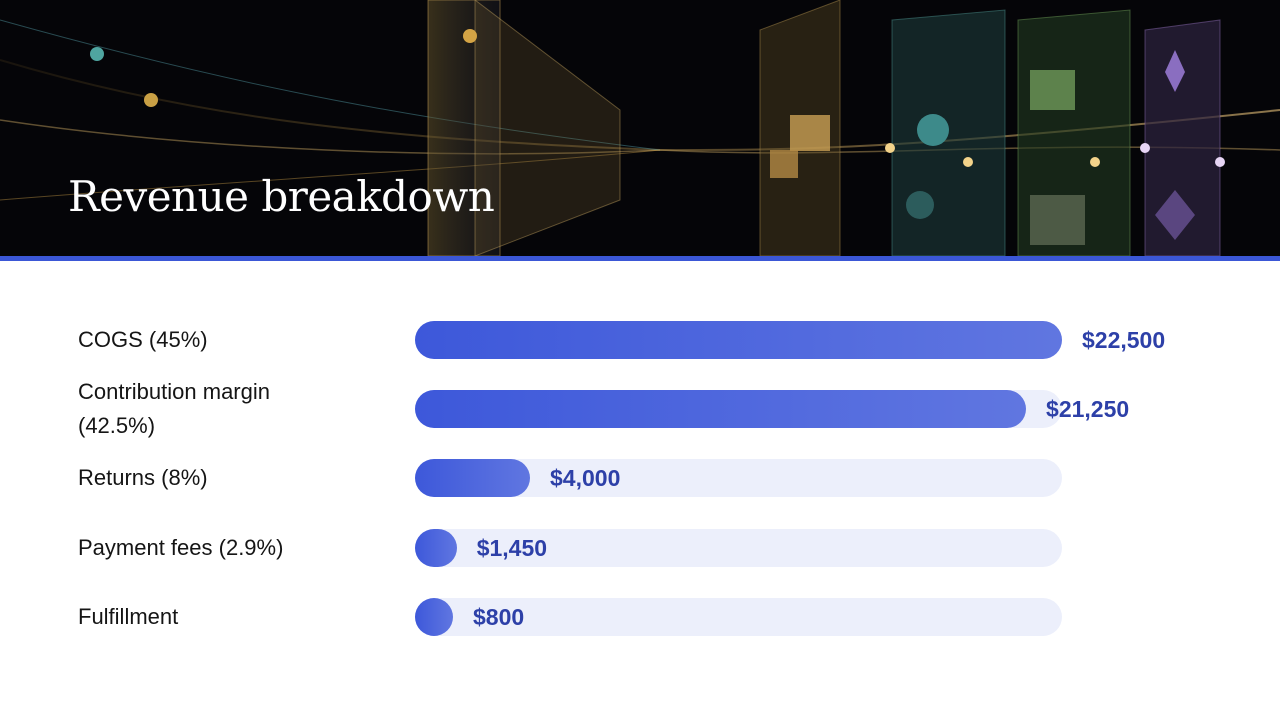 The height and width of the screenshot is (720, 1280). Describe the element at coordinates (640, 258) in the screenshot. I see `header-rule` at that location.